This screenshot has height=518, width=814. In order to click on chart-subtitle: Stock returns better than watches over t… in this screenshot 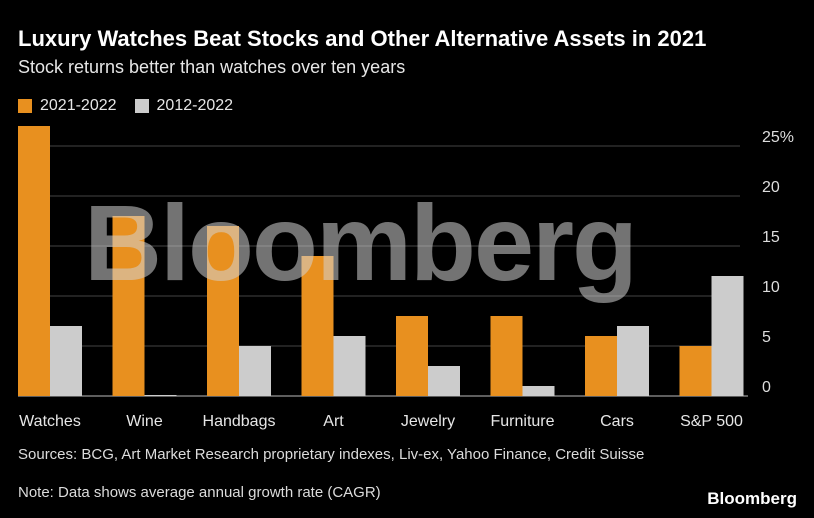, I will do `click(212, 67)`.